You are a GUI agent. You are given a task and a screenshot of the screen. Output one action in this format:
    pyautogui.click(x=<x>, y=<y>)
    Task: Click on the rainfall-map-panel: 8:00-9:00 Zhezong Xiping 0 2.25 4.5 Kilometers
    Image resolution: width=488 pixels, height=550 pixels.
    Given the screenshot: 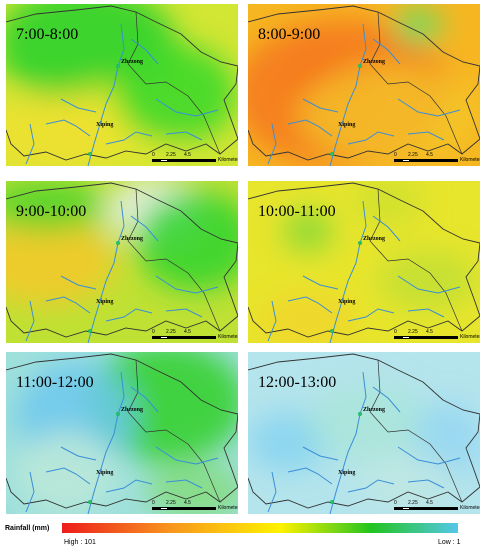 What is the action you would take?
    pyautogui.click(x=364, y=85)
    